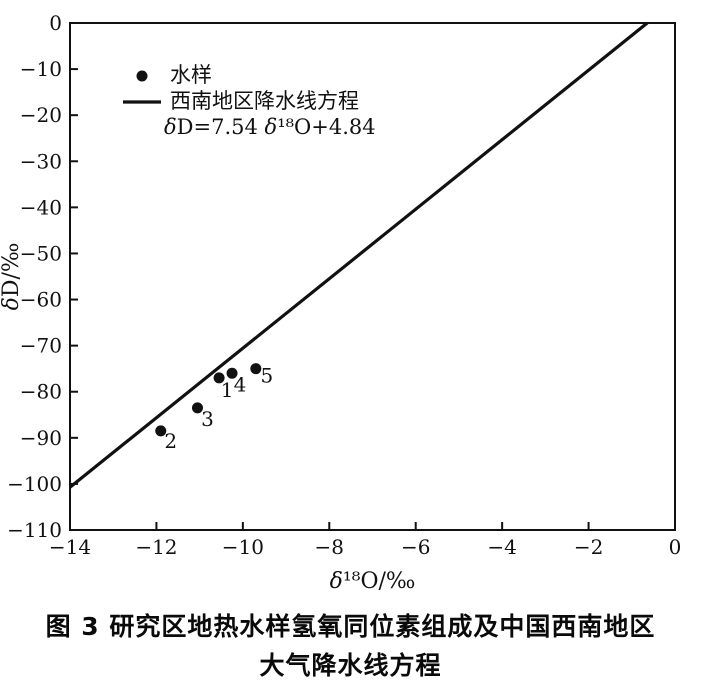 This screenshot has height=692, width=701. Describe the element at coordinates (588, 547) in the screenshot. I see `x-tick-label: −2` at that location.